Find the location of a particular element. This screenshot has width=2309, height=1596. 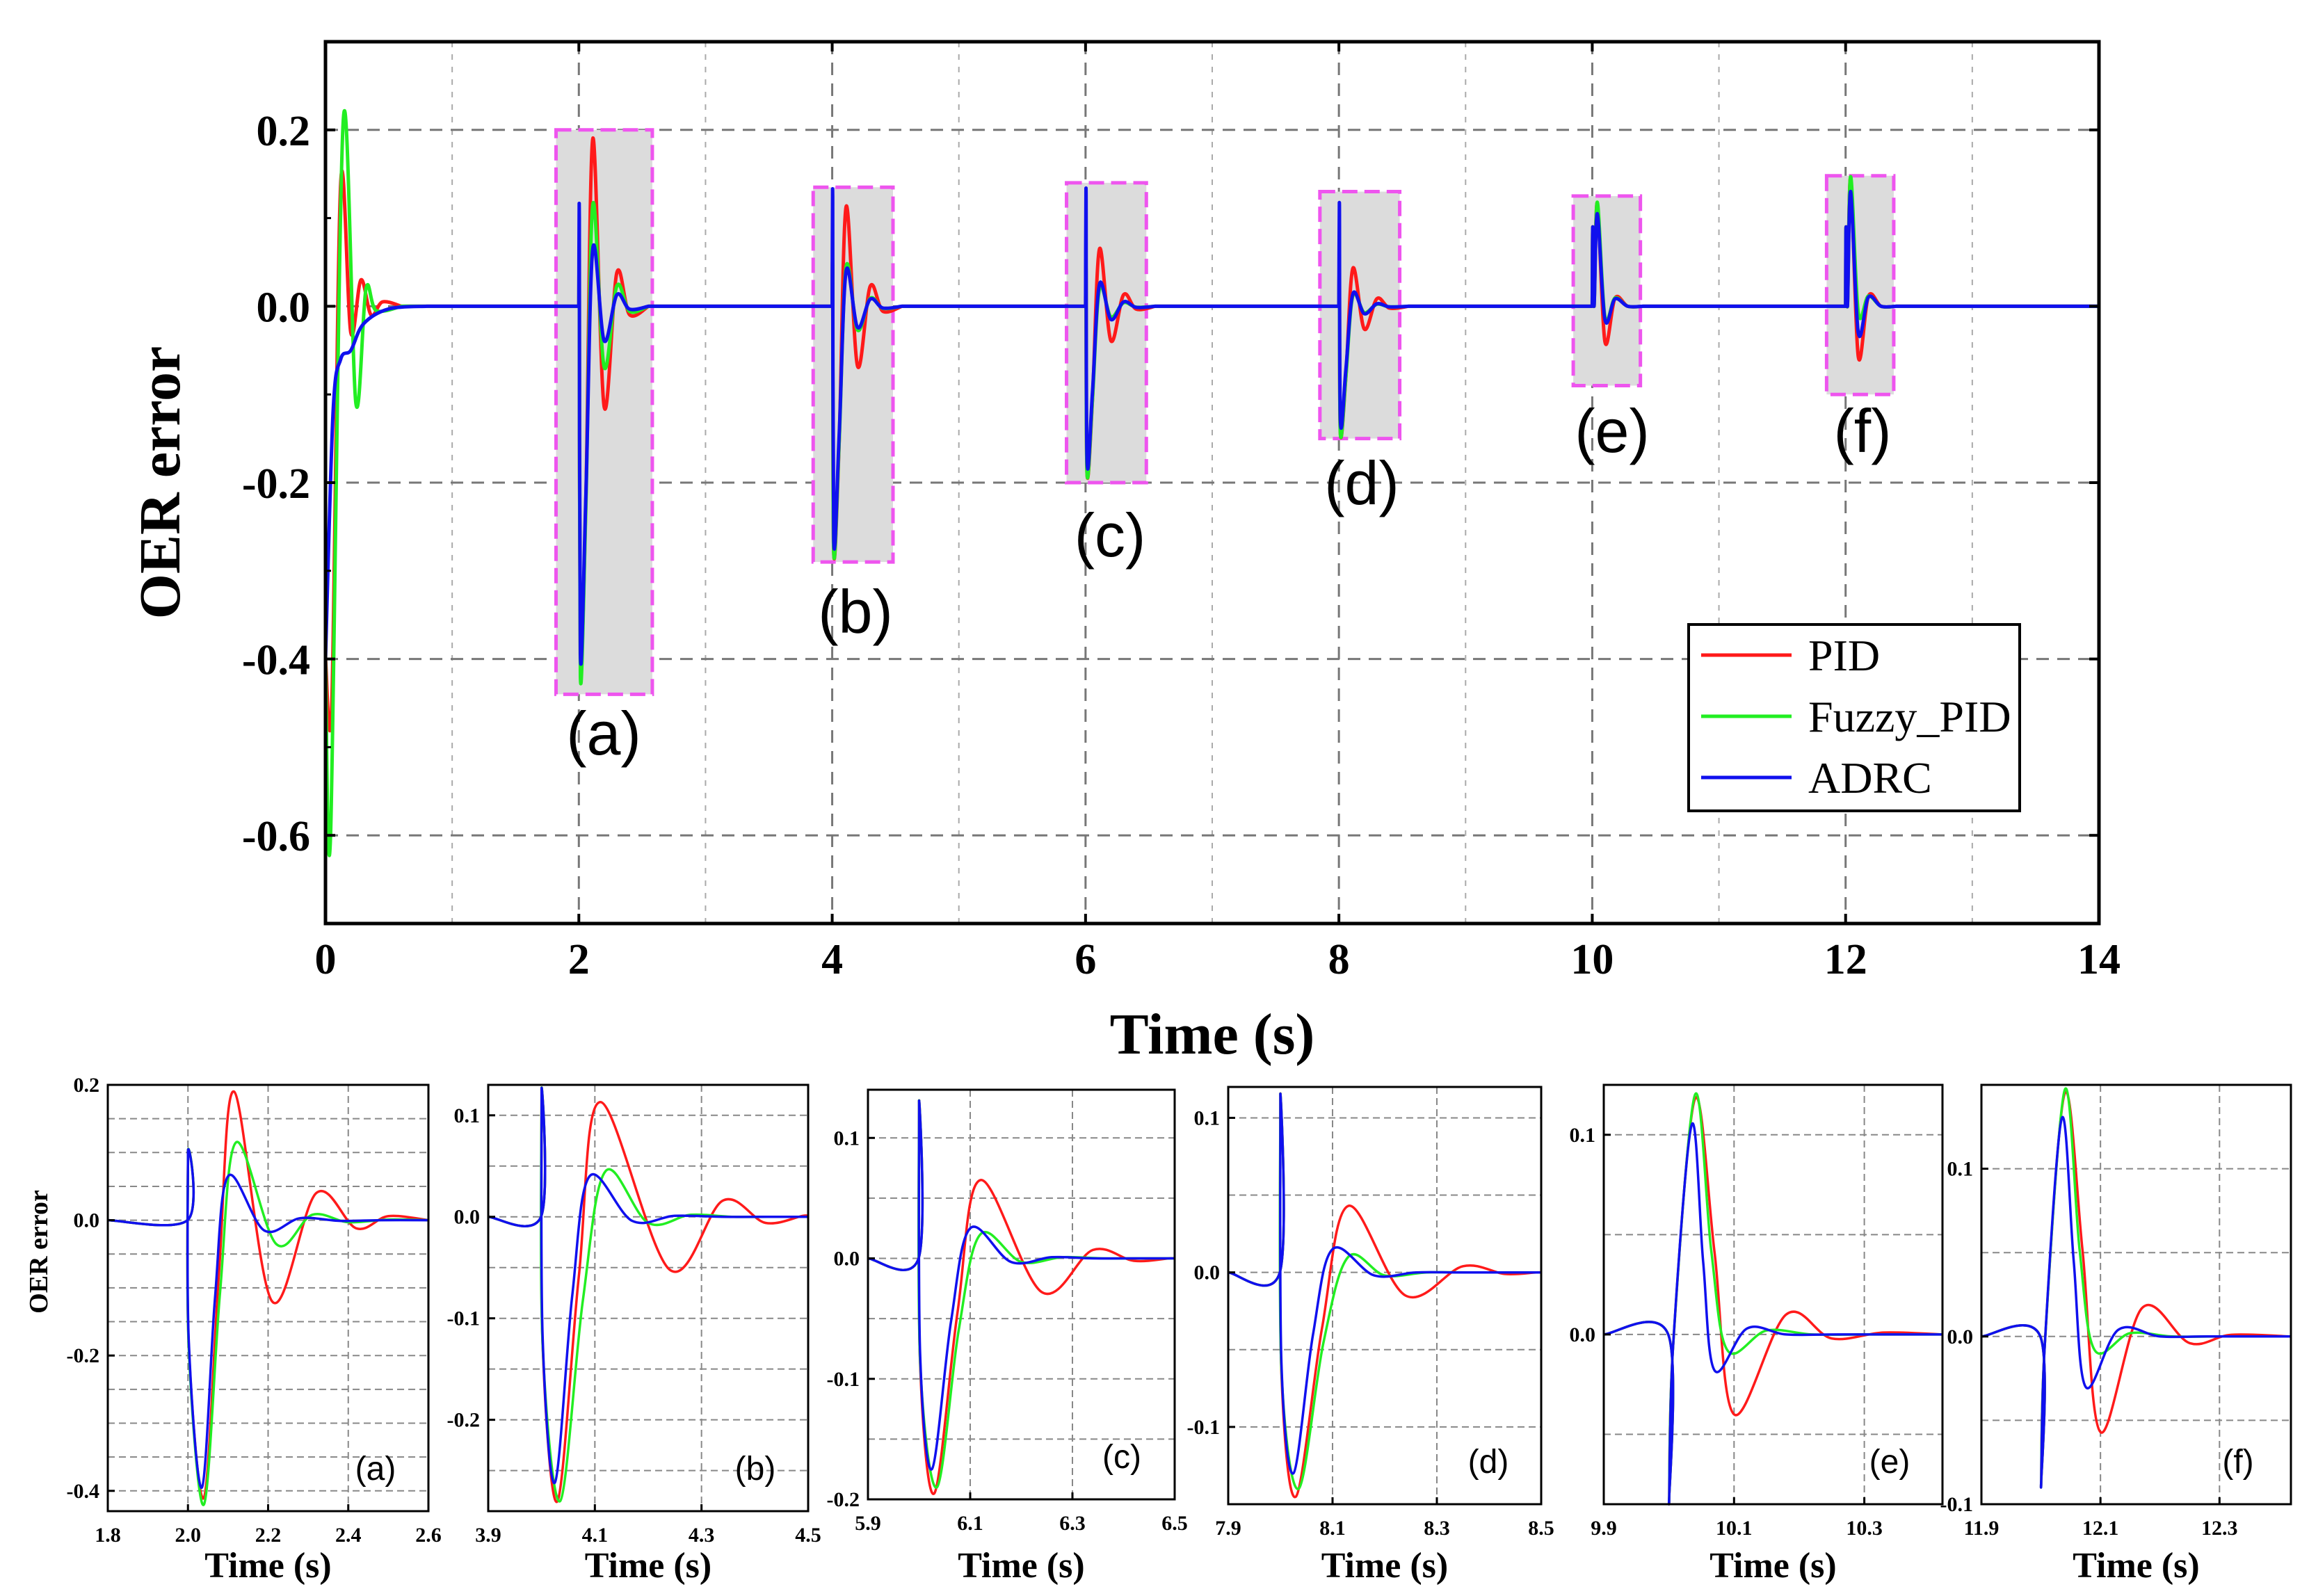

x-tick-label: 14 is located at coordinates (2099, 959).